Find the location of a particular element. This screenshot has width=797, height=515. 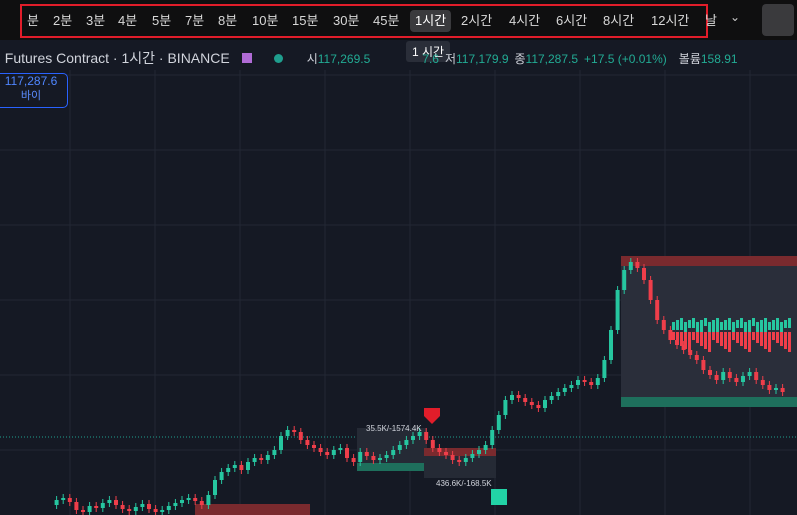

interval-button: 4분 is located at coordinates (128, 20).